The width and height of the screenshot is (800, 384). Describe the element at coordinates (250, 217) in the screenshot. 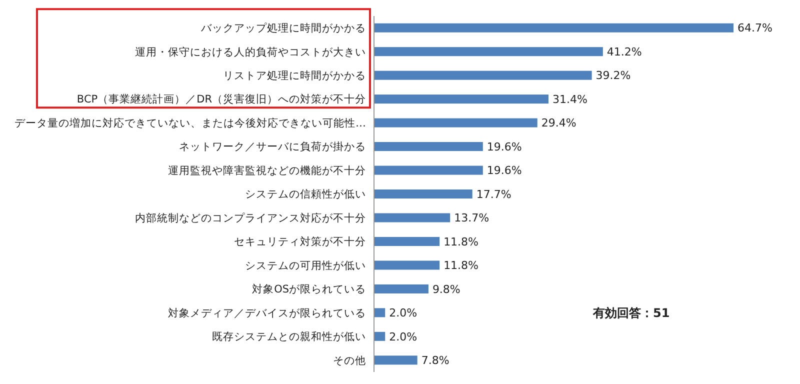

I see `y-tick-label: 内部統制などのコンプライアンス対応が不十分` at that location.